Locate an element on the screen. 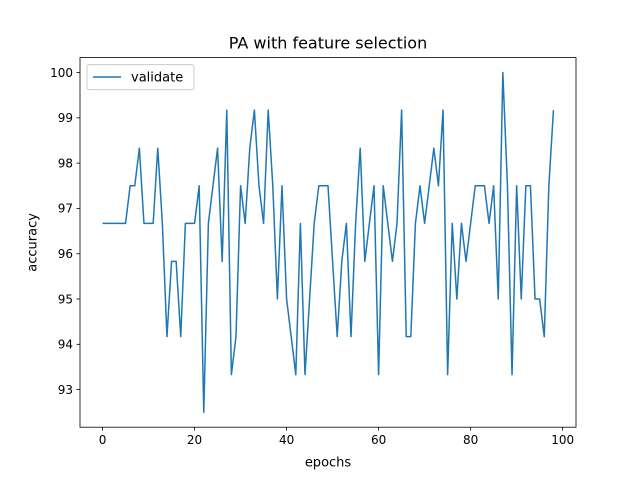 The width and height of the screenshot is (640, 480). x-tick-label: 40 is located at coordinates (286, 440).